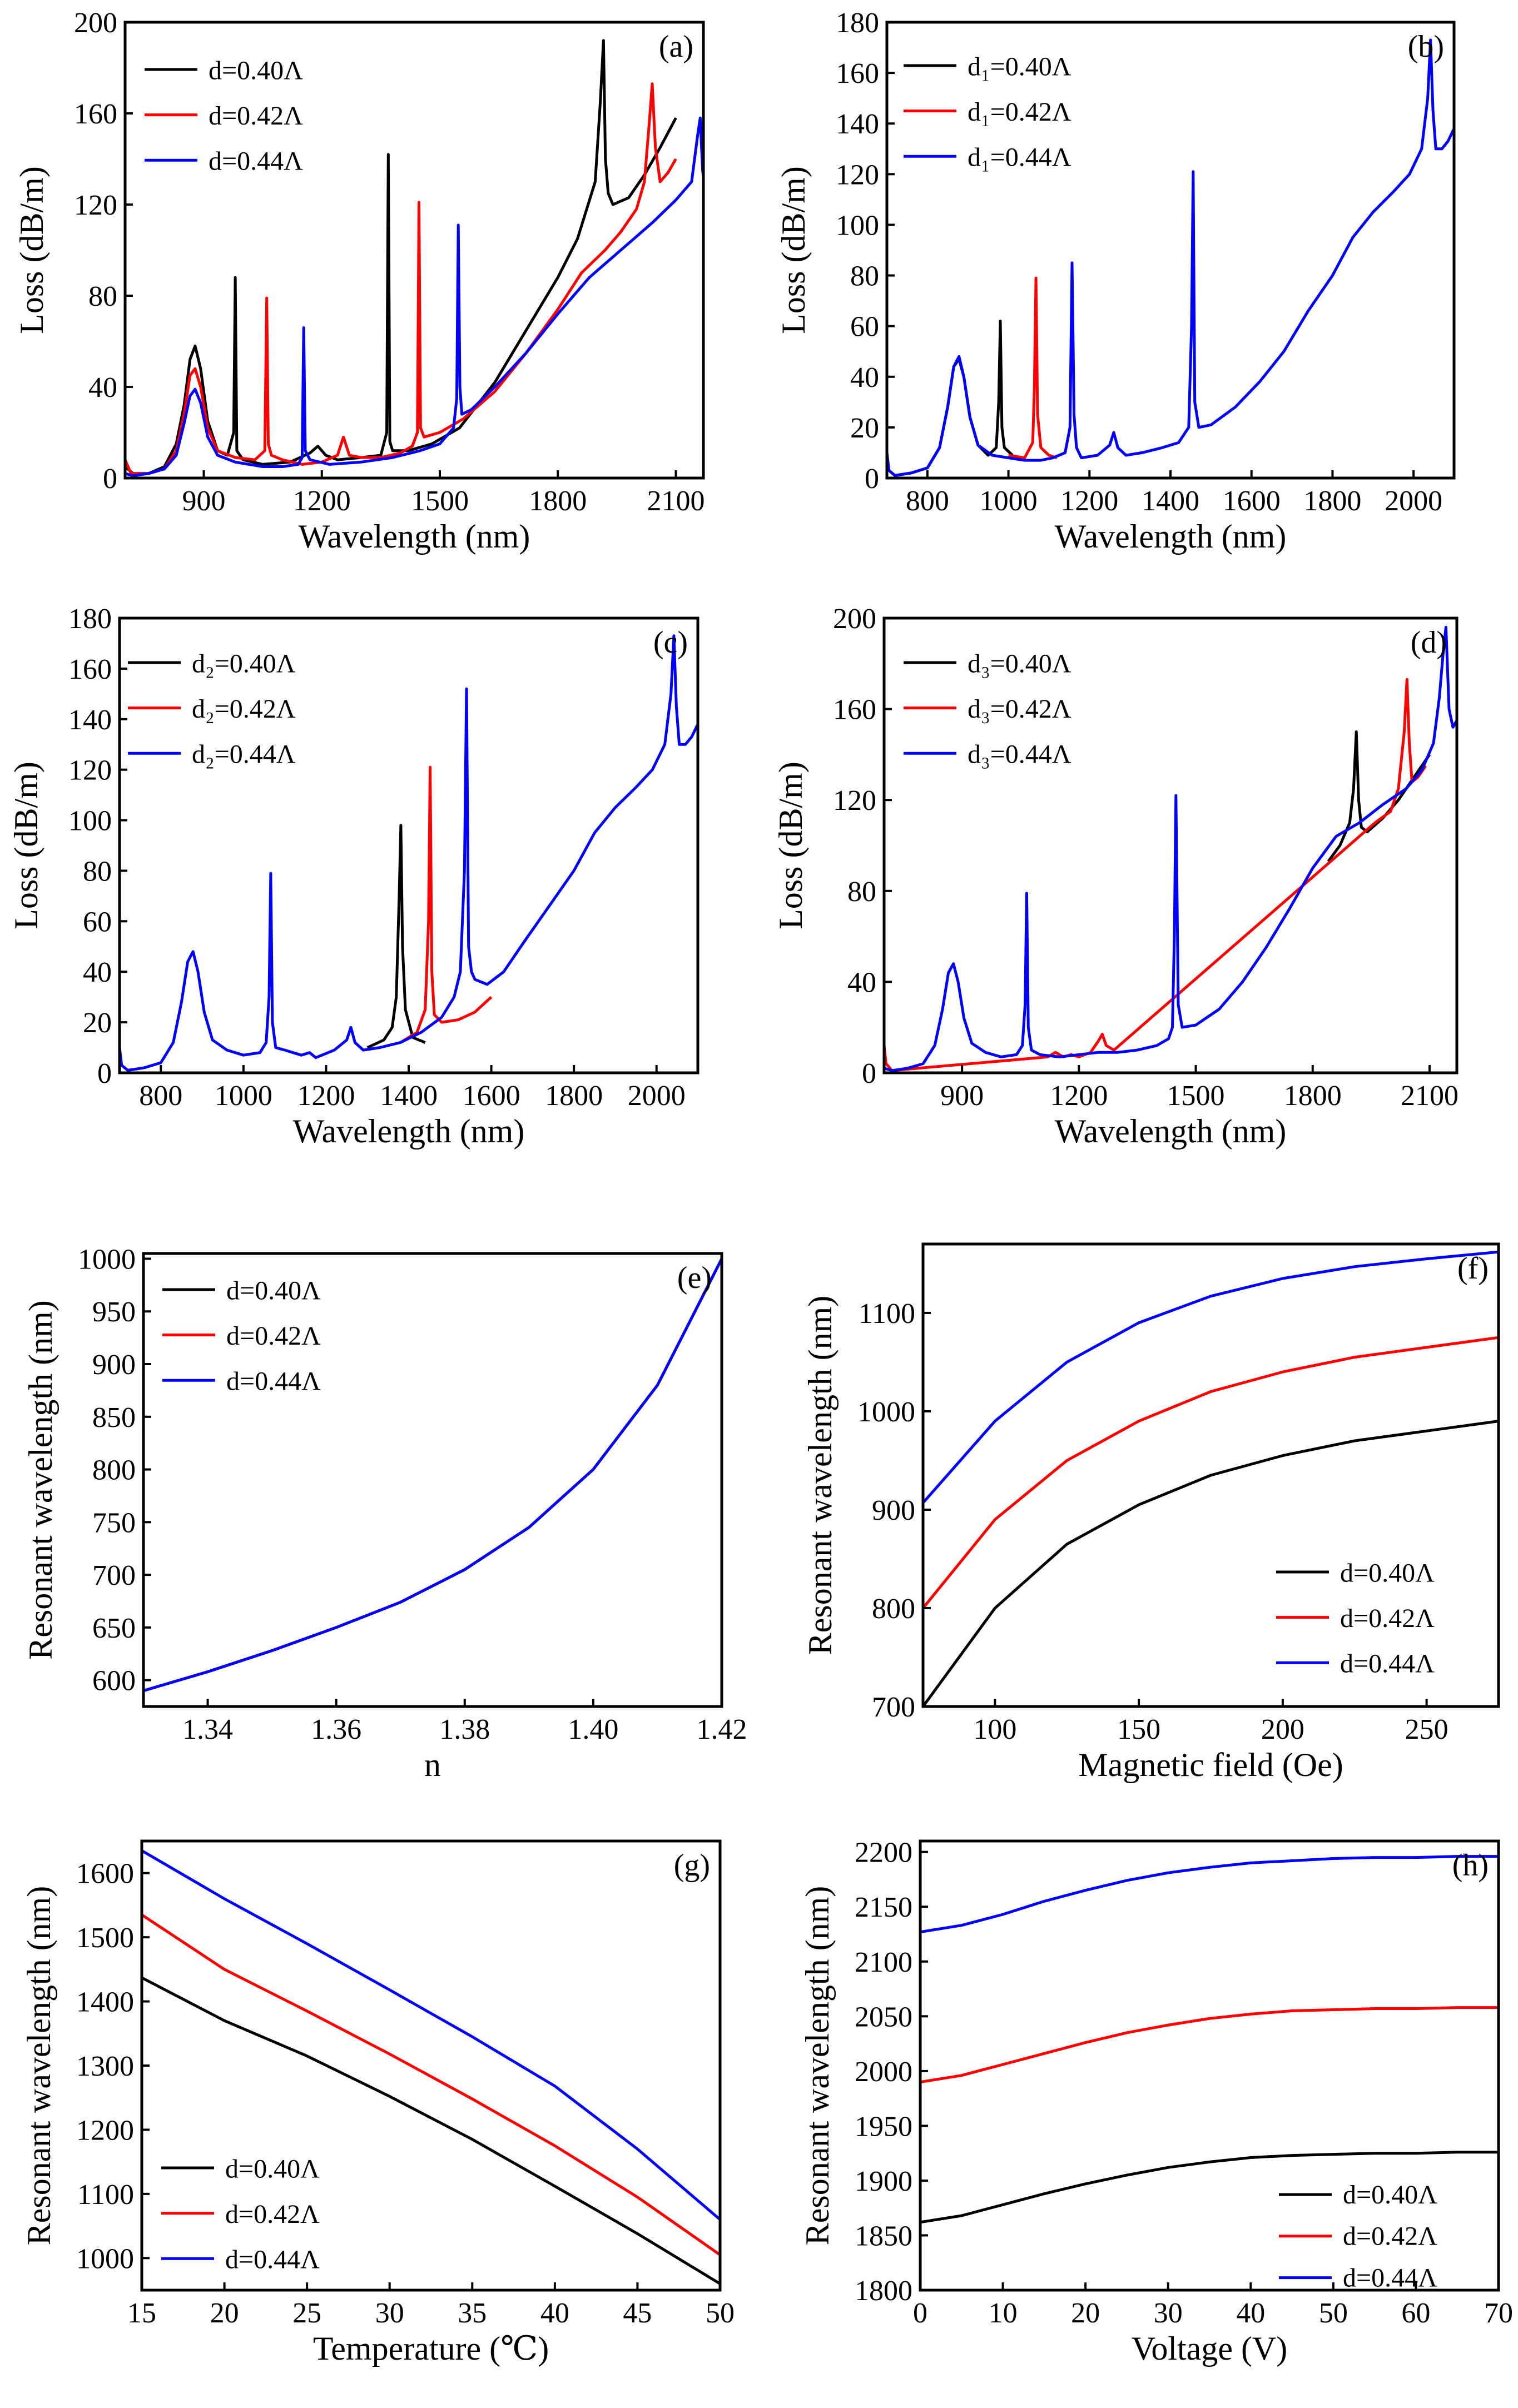 The image size is (1518, 2408). What do you see at coordinates (694, 1278) in the screenshot?
I see `panel-label: (e)` at bounding box center [694, 1278].